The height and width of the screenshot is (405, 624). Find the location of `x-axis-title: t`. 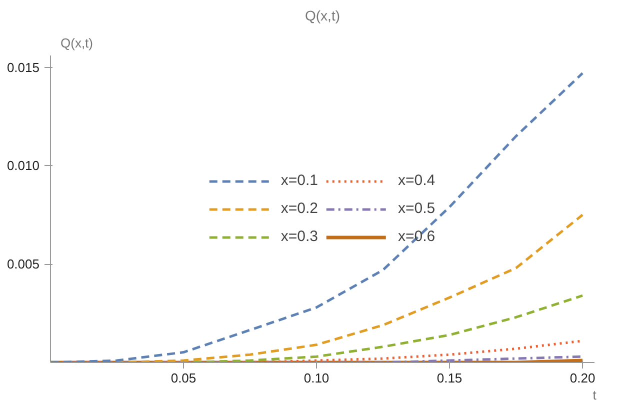

x-axis-title: t is located at coordinates (594, 395).